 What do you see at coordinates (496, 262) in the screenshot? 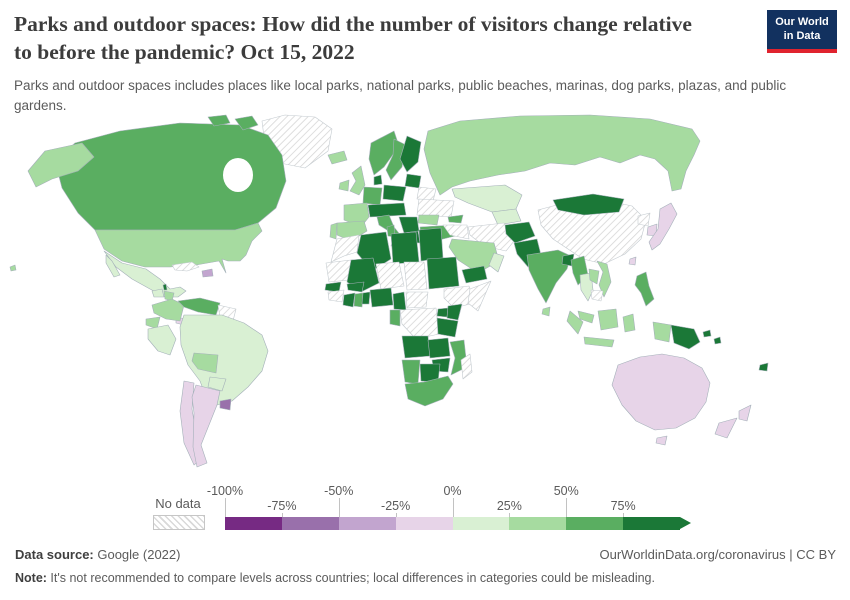
I see `country-oman` at bounding box center [496, 262].